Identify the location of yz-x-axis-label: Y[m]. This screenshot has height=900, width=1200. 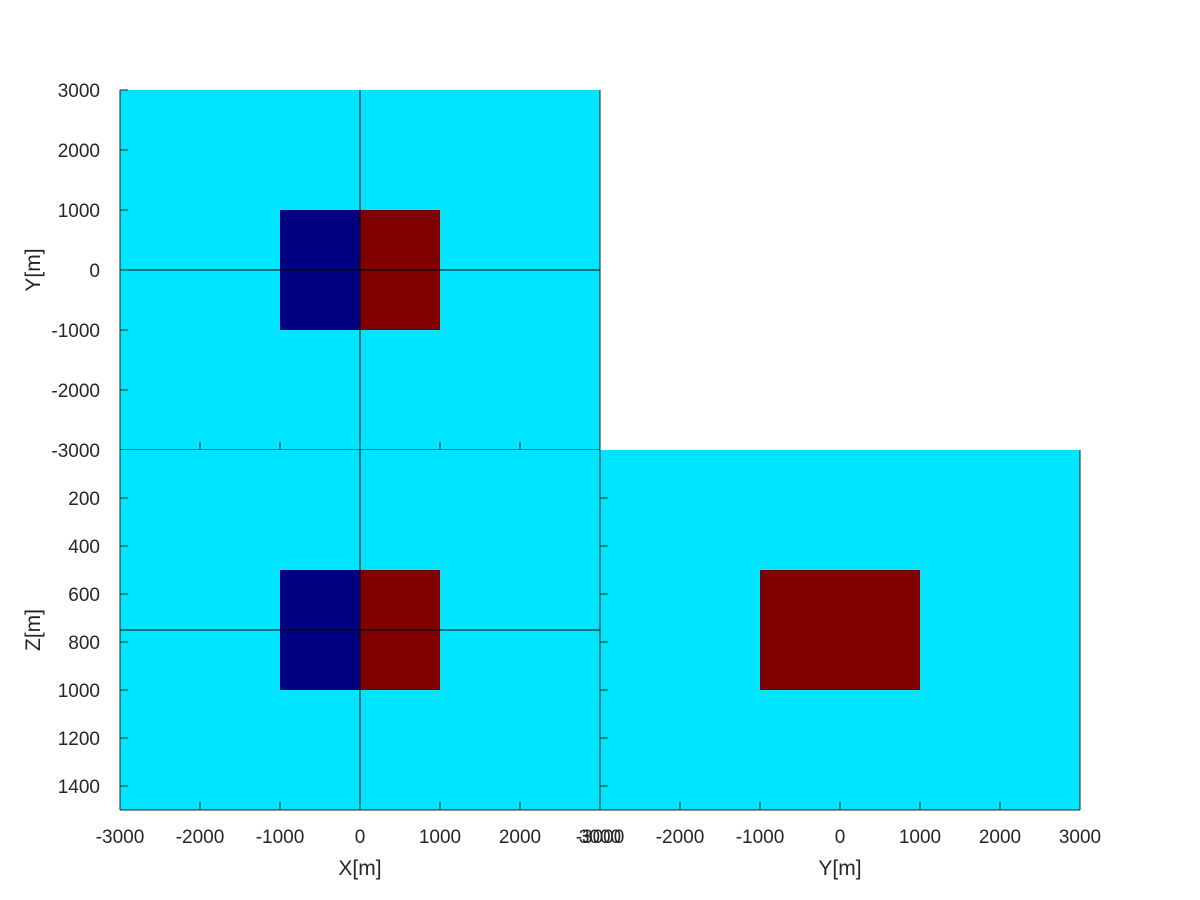
(839, 868).